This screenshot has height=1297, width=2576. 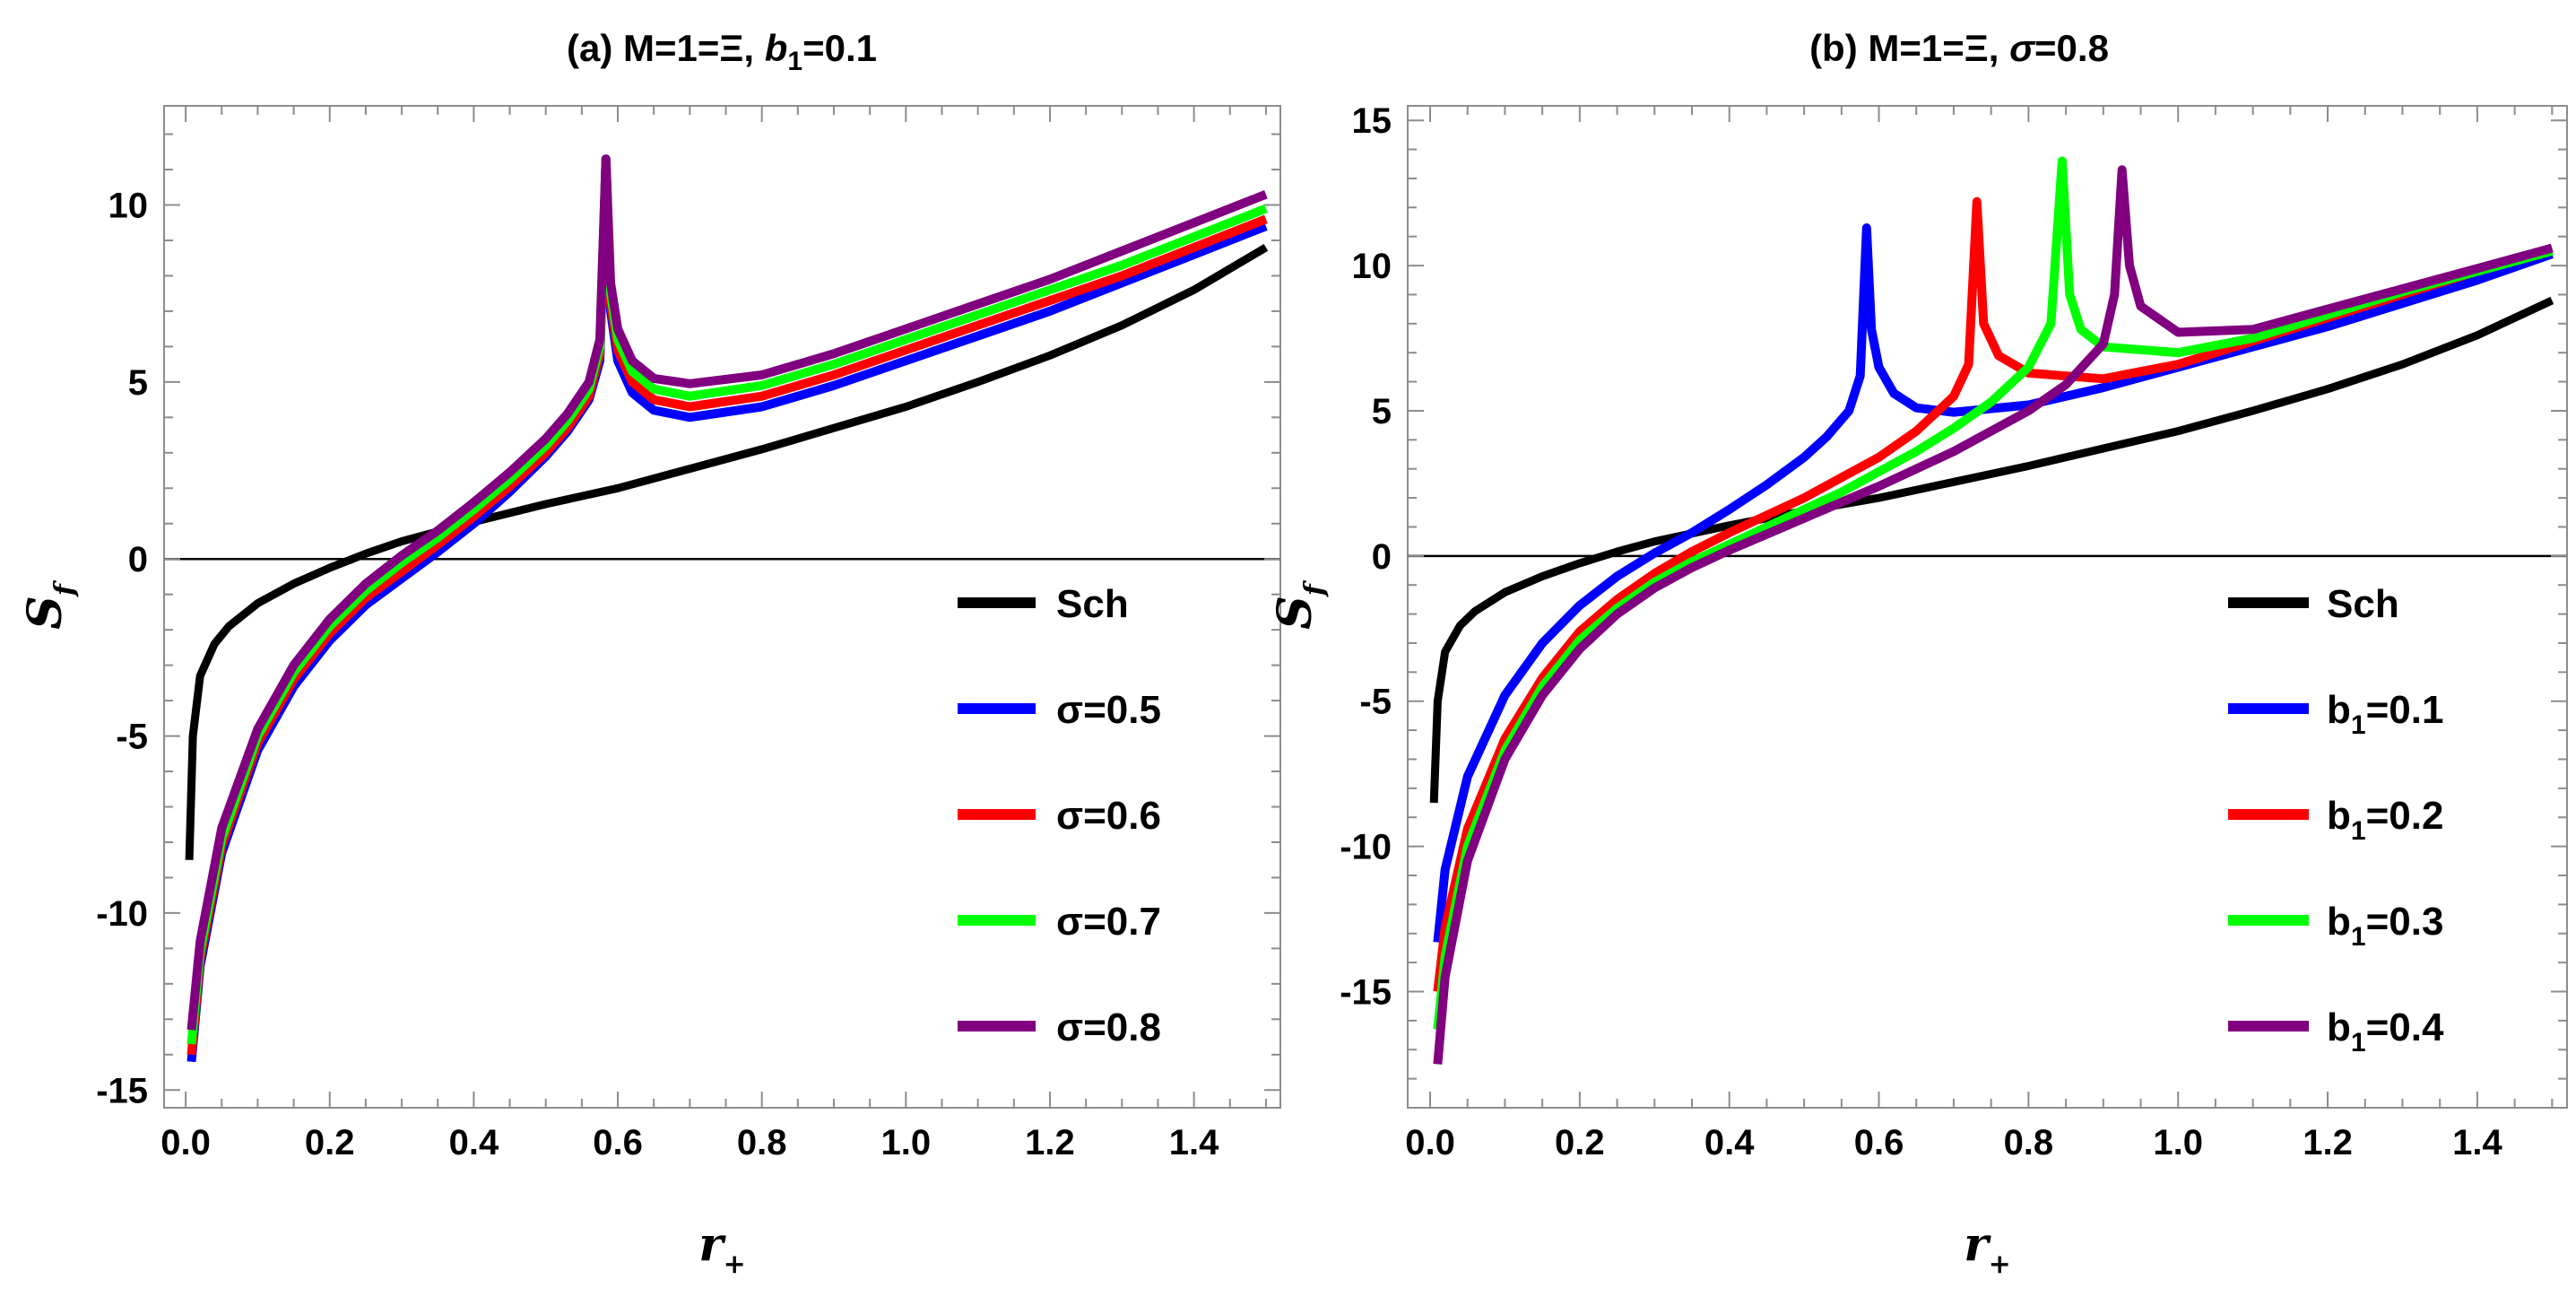 What do you see at coordinates (1108, 710) in the screenshot?
I see `legend-label: σ=0.5` at bounding box center [1108, 710].